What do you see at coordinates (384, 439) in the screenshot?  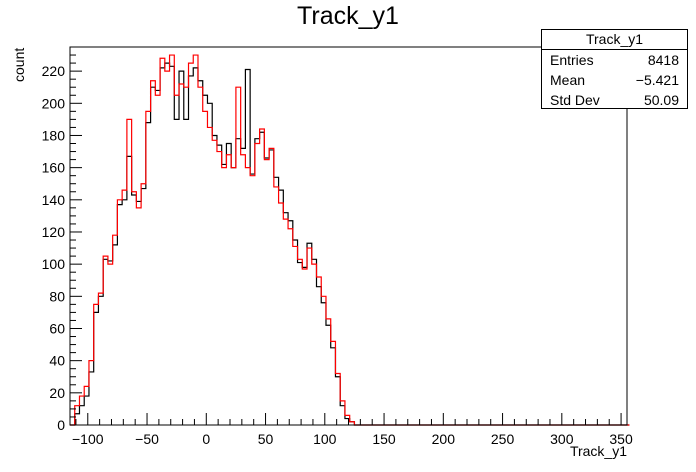 I see `x-tick-label: 150` at bounding box center [384, 439].